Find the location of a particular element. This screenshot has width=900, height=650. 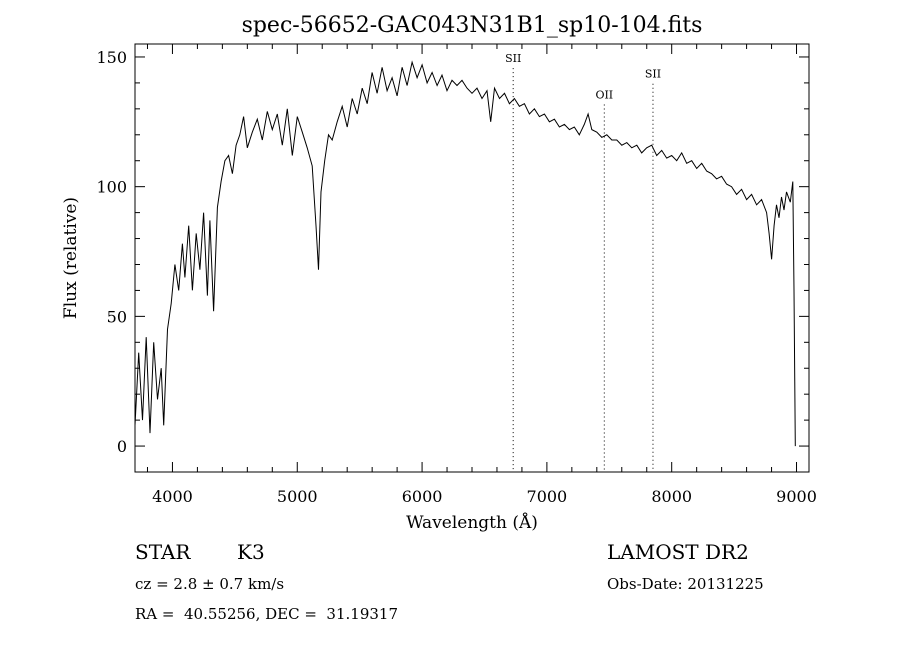

x-tick-label: 6000 is located at coordinates (422, 496).